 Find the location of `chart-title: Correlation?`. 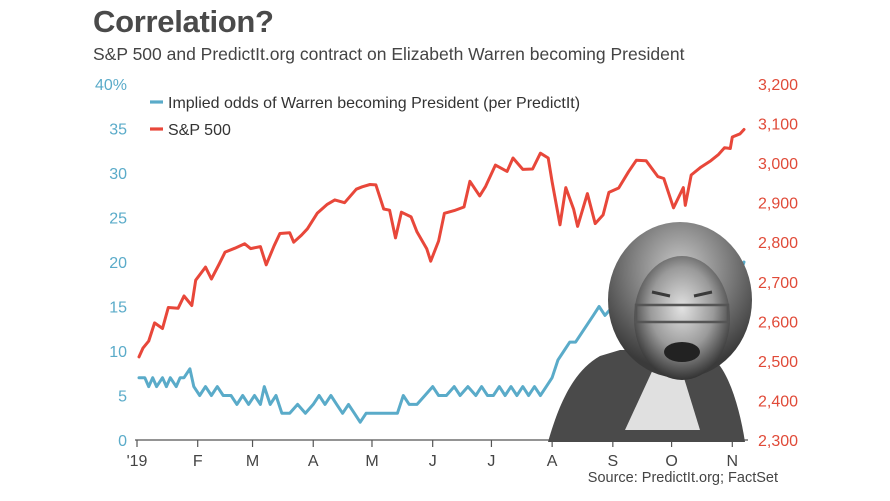

chart-title: Correlation? is located at coordinates (183, 21).